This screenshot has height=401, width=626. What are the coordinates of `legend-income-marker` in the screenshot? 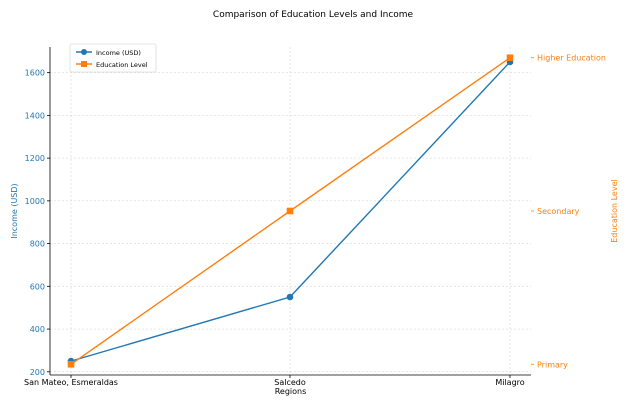 It's located at (84, 52).